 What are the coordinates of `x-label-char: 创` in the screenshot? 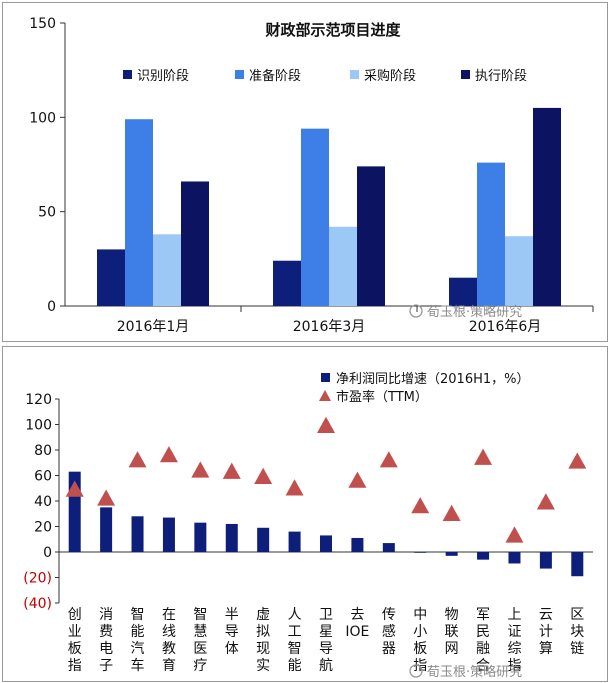 It's located at (75, 615).